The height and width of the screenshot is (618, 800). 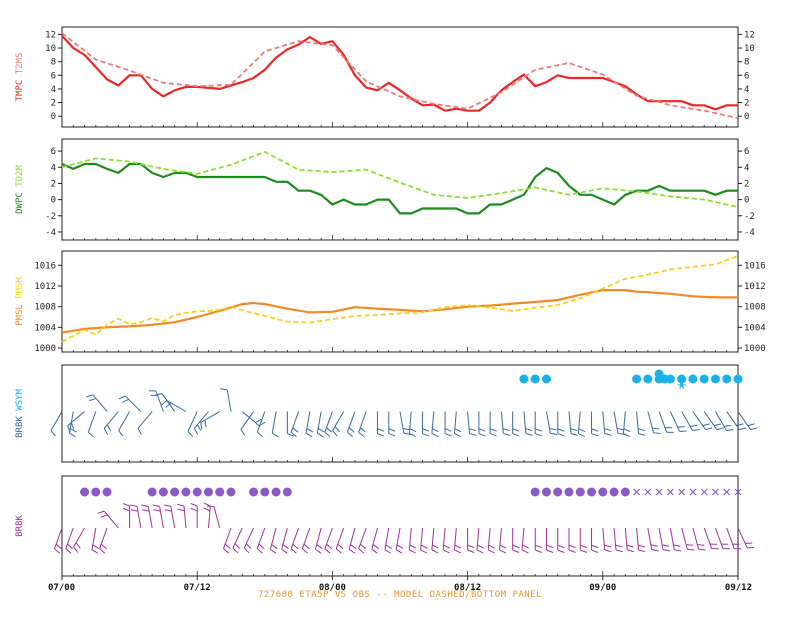 What do you see at coordinates (746, 63) in the screenshot?
I see `y-tick-label-right: 8` at bounding box center [746, 63].